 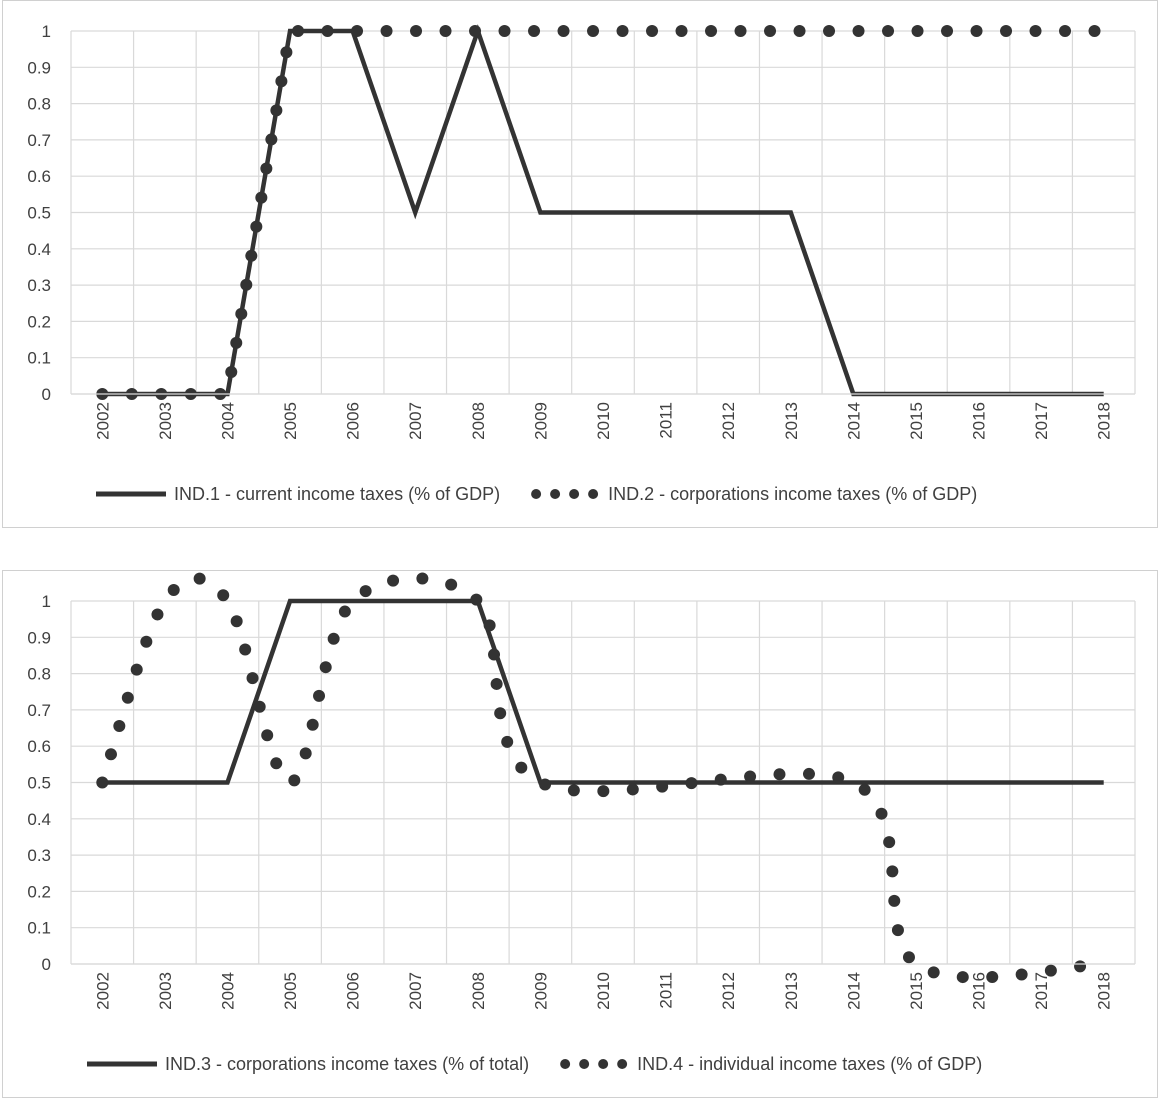 I want to click on y-tick-label: 0.1, so click(x=39, y=928).